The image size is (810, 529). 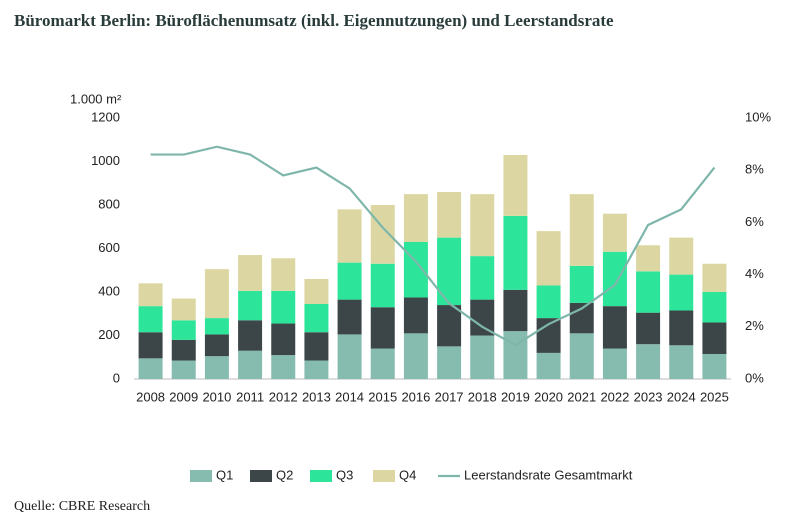 What do you see at coordinates (581, 396) in the screenshot?
I see `x-tick-label: 2021` at bounding box center [581, 396].